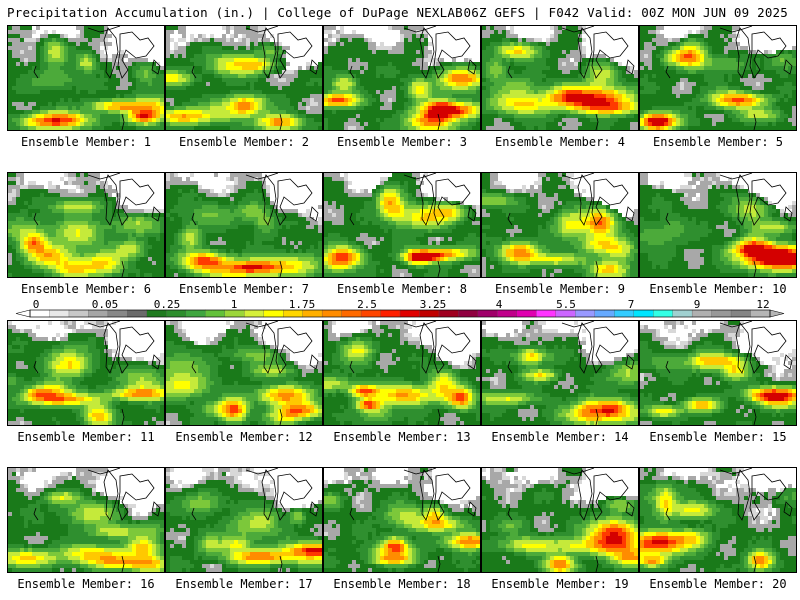 The width and height of the screenshot is (800, 600). I want to click on colorbar-tick-label: 9, so click(697, 304).